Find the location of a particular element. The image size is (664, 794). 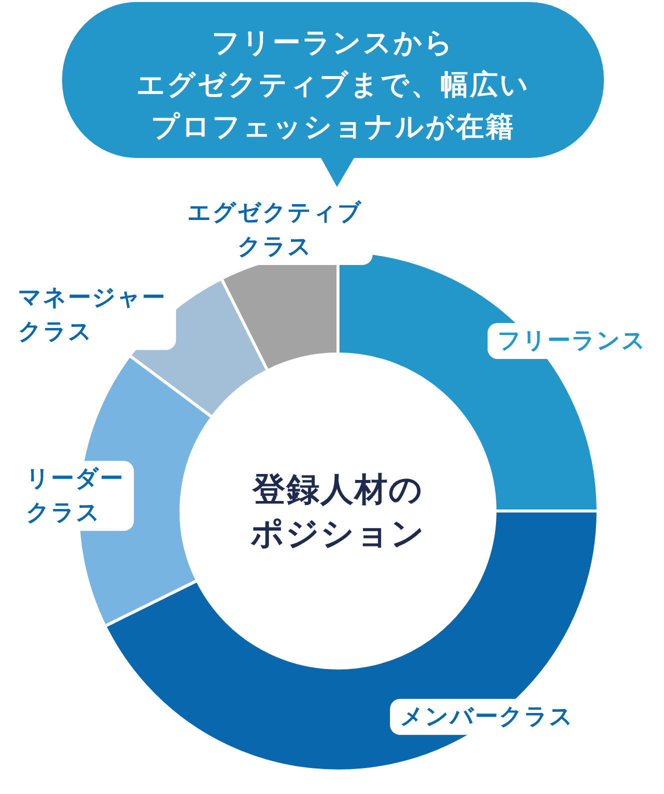

slice-label: リーダークラス is located at coordinates (75, 496).